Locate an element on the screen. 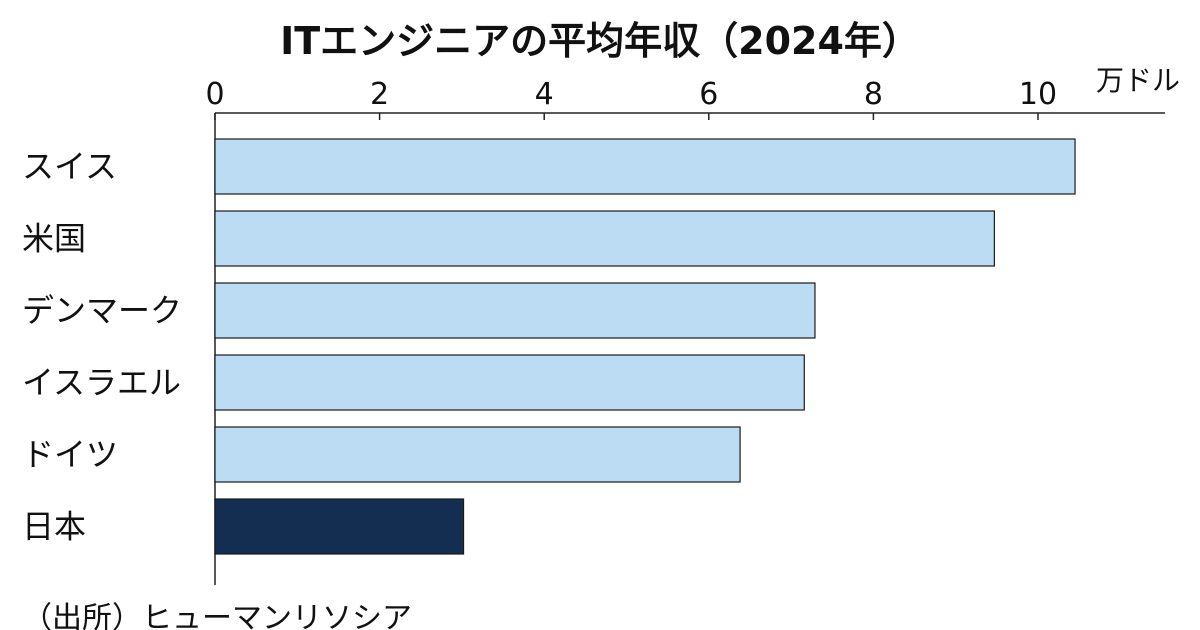 The width and height of the screenshot is (1200, 630). x-tick-label: 0 is located at coordinates (214, 94).